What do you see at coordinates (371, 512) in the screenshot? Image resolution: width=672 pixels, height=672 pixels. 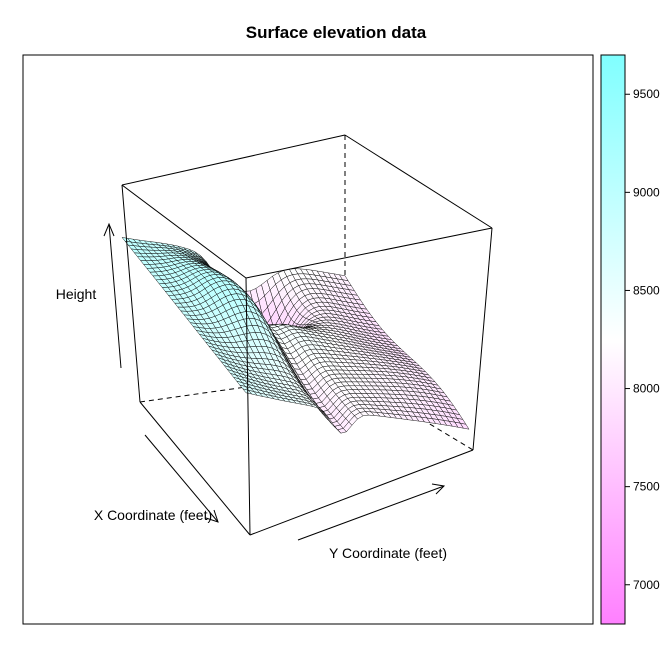 I see `y-axis-arrow` at bounding box center [371, 512].